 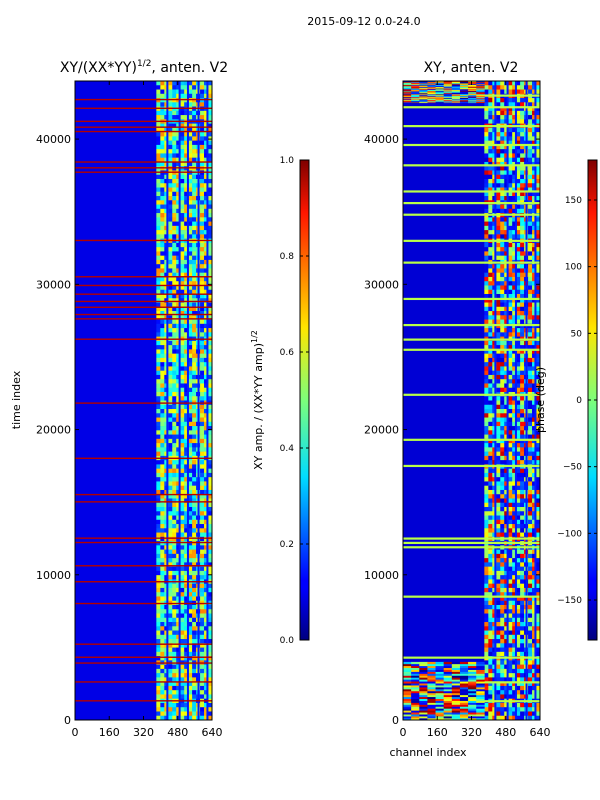 I want to click on y-tick-label: 10000, so click(x=53, y=575).